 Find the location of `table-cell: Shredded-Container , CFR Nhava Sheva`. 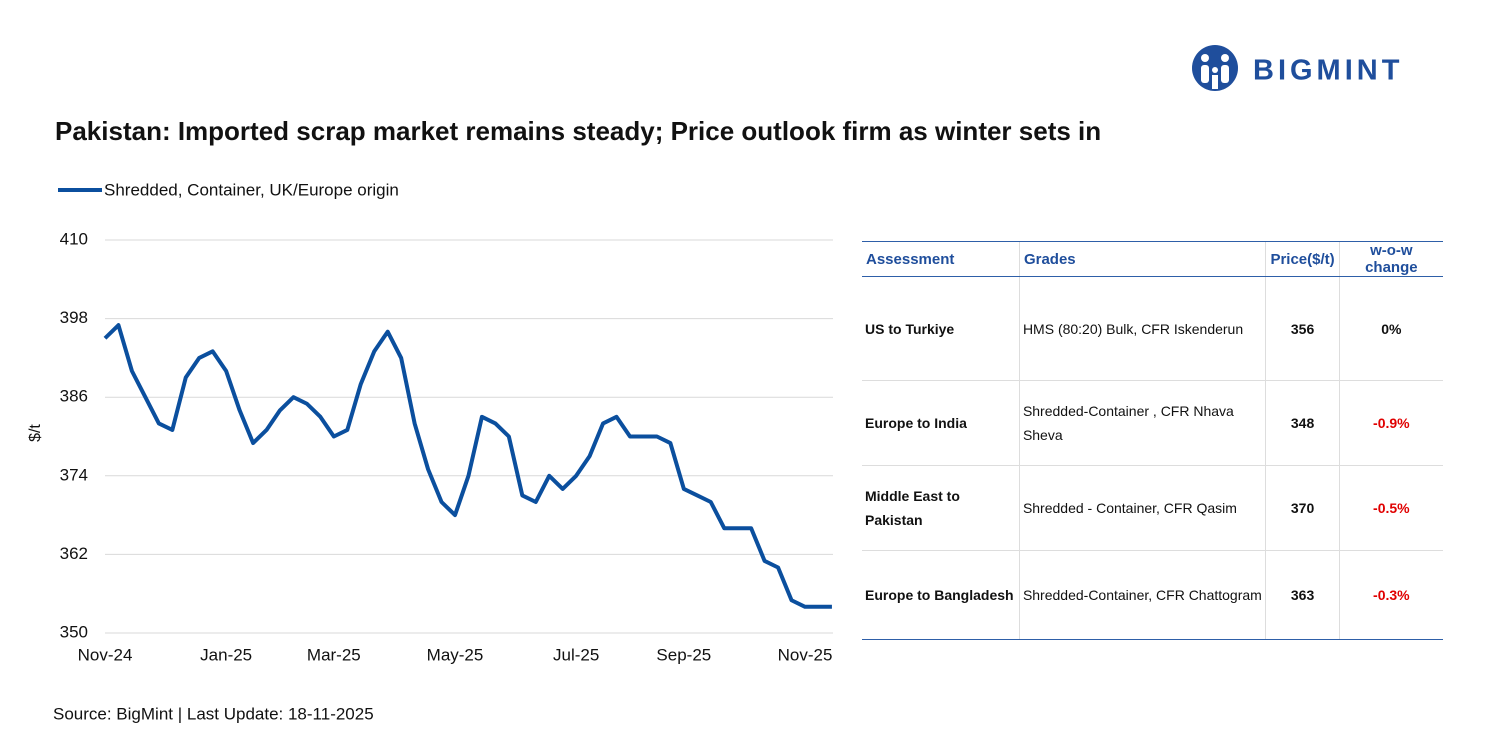

table-cell: Shredded-Container , CFR Nhava Sheva is located at coordinates (1142, 423).